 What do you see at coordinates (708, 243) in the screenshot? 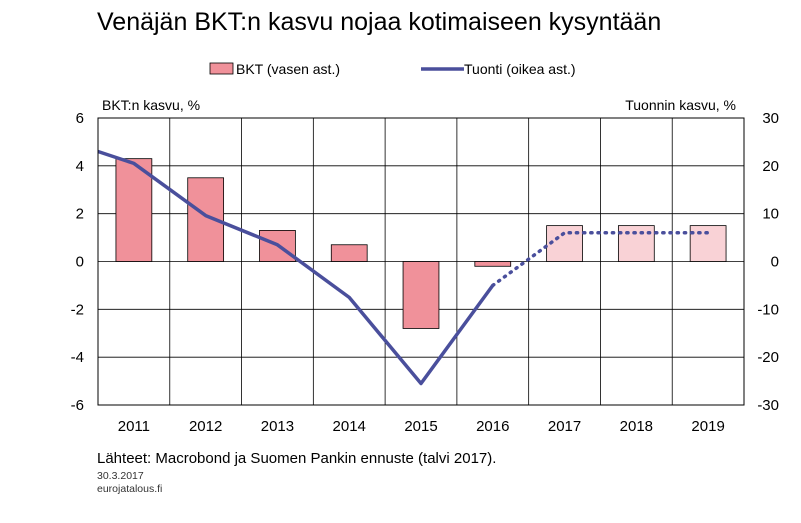
I see `bar-2019` at bounding box center [708, 243].